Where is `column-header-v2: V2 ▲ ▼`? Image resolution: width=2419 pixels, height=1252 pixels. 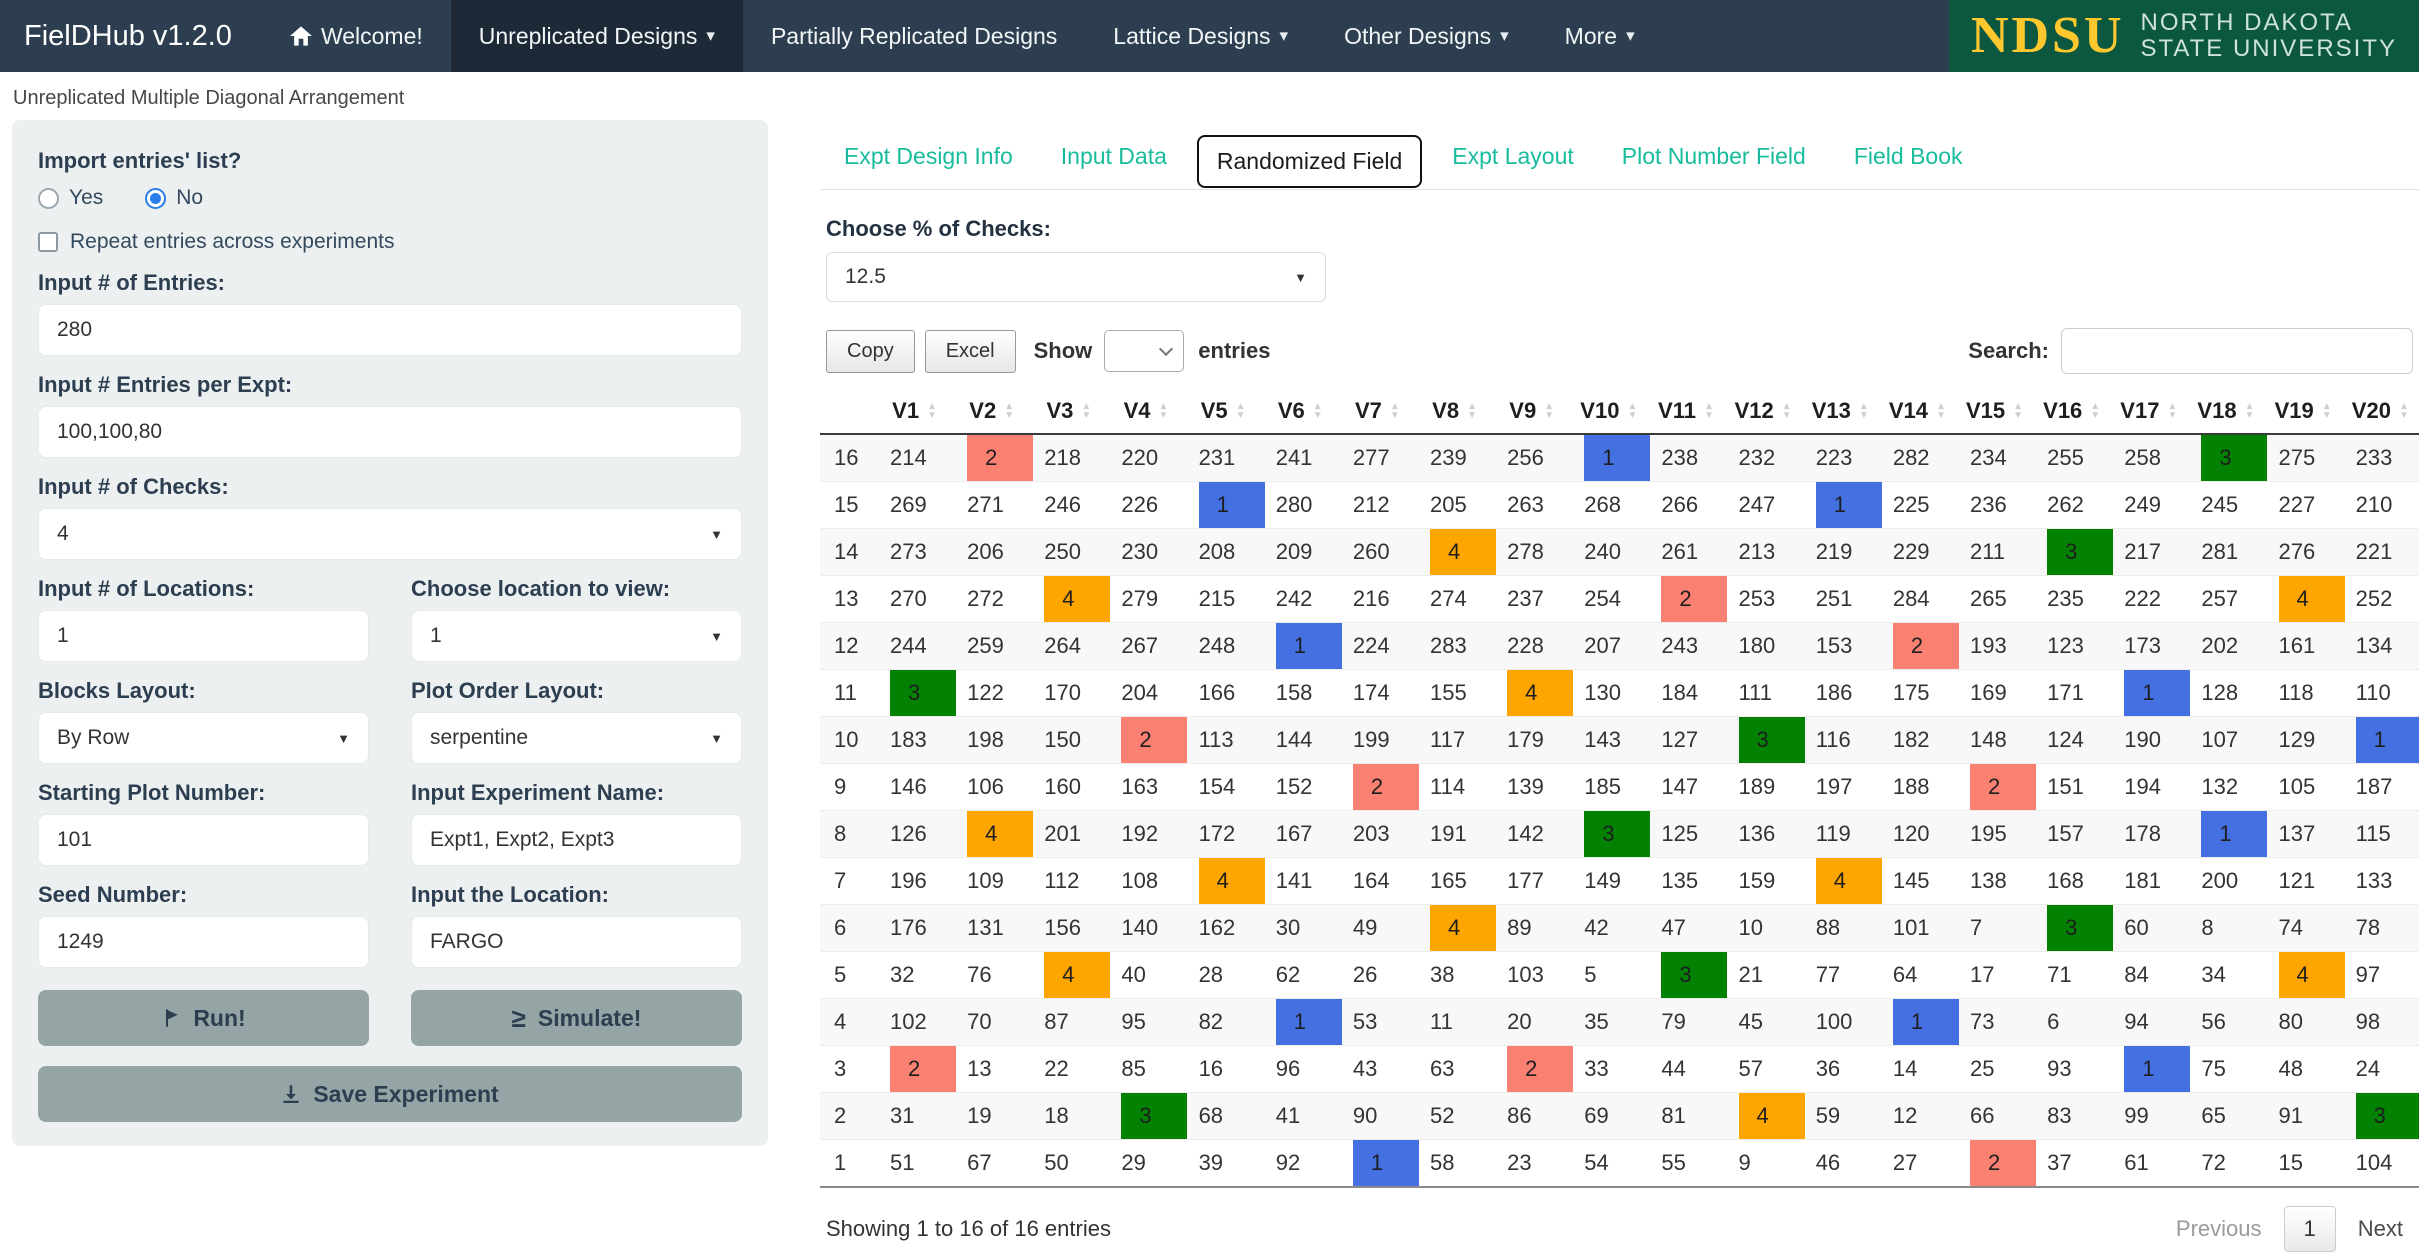 column-header-v2: V2 ▲ ▼ is located at coordinates (992, 411).